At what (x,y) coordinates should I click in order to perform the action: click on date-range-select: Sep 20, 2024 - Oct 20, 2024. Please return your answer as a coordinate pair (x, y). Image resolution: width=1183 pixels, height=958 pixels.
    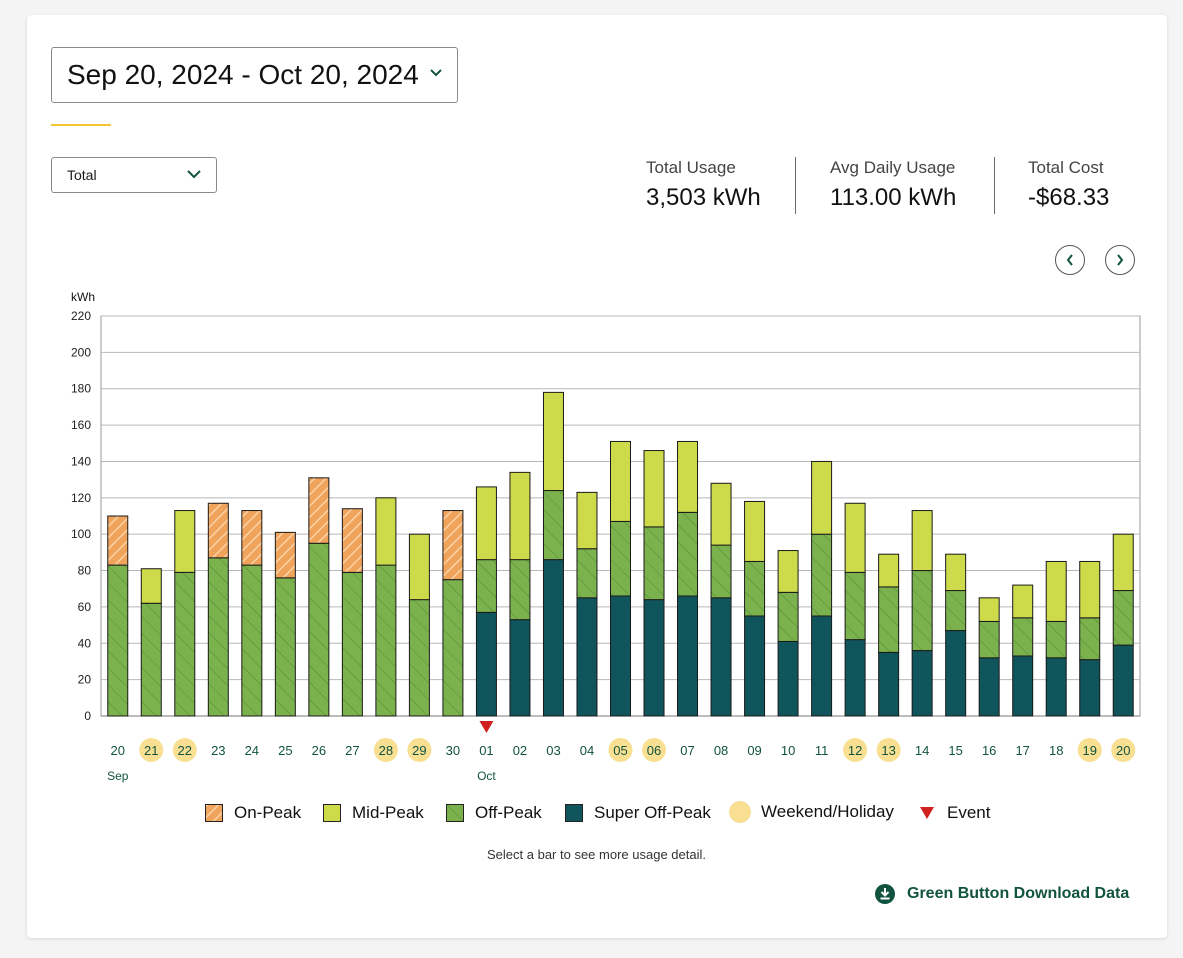
    Looking at the image, I should click on (254, 75).